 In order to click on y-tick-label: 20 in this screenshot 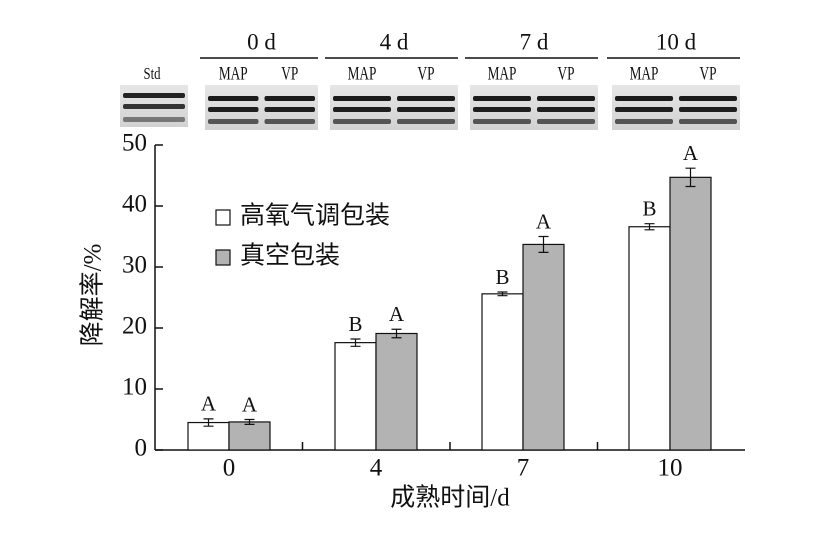, I will do `click(134, 326)`.